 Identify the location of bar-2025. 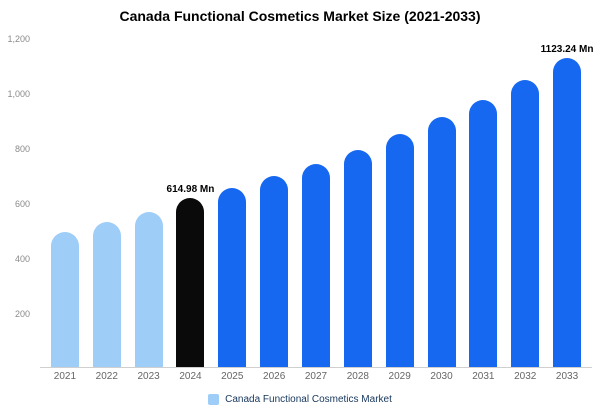
(232, 277).